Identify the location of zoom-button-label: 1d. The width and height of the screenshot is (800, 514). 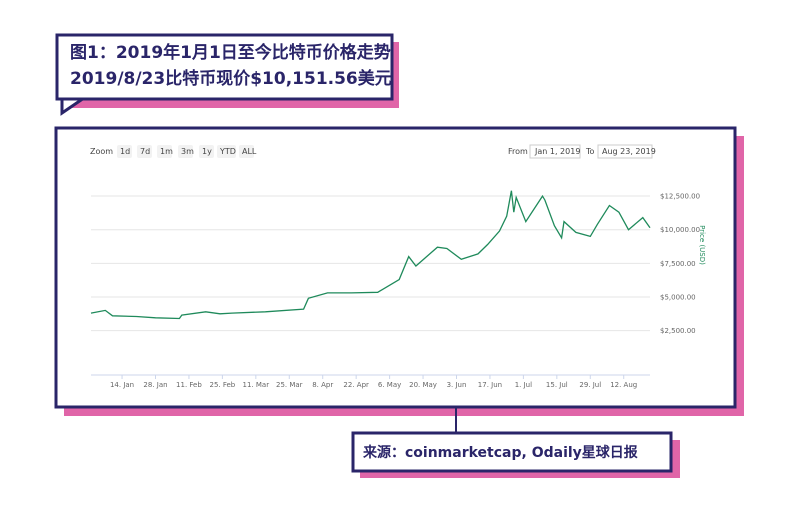
(125, 151).